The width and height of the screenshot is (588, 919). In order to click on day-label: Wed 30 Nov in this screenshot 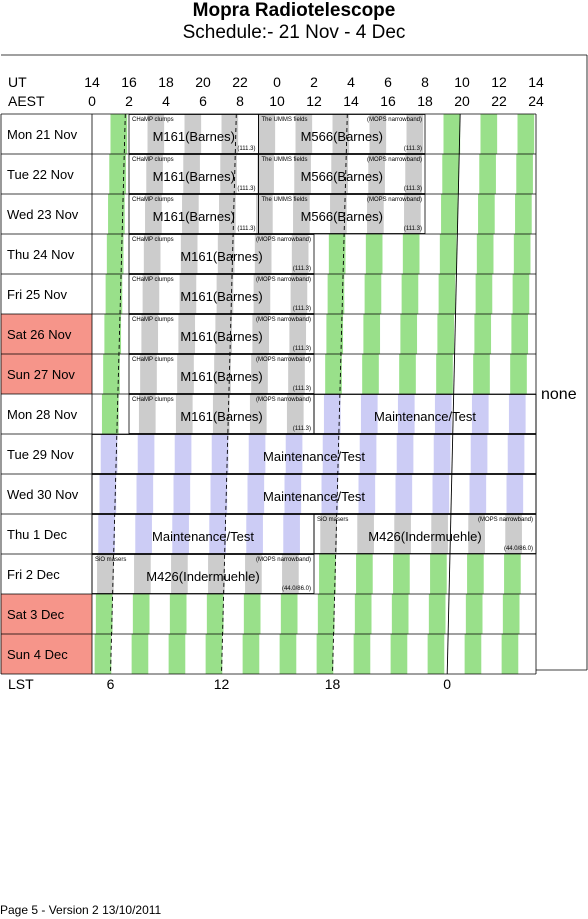, I will do `click(43, 494)`.